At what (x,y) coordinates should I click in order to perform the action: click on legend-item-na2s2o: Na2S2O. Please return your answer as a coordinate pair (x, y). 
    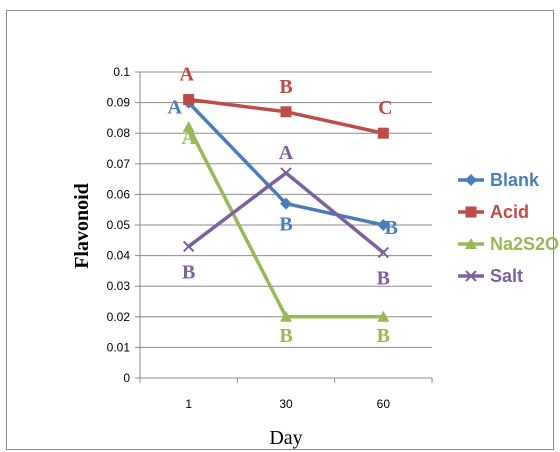
    Looking at the image, I should click on (508, 244).